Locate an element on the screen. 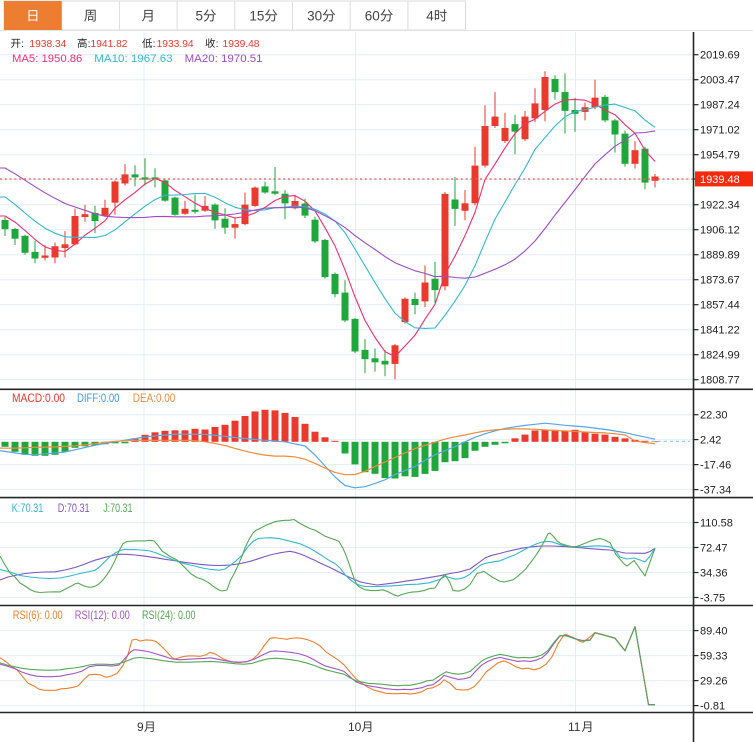 This screenshot has height=742, width=753. svg-text: 1987.24 is located at coordinates (720, 106).